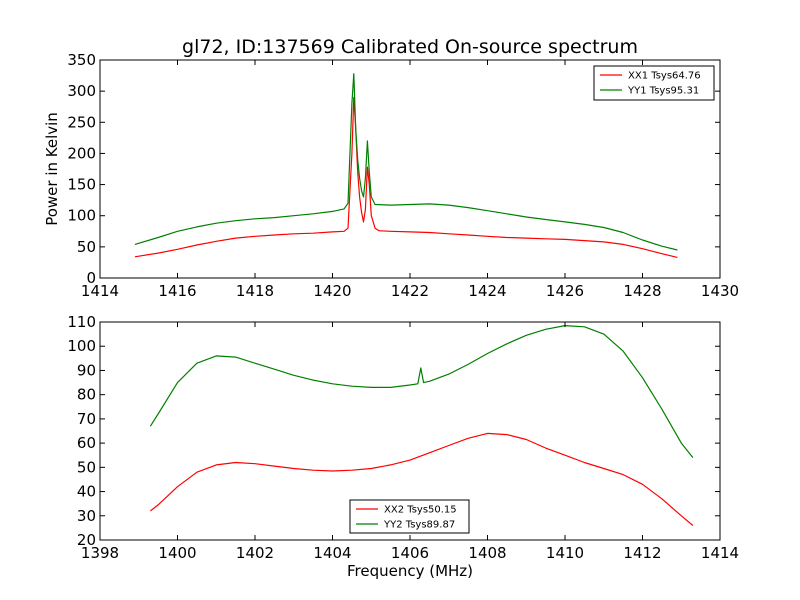  I want to click on top-legend: XX1 Tsys64.76 YY1 Tsys95.31, so click(654, 83).